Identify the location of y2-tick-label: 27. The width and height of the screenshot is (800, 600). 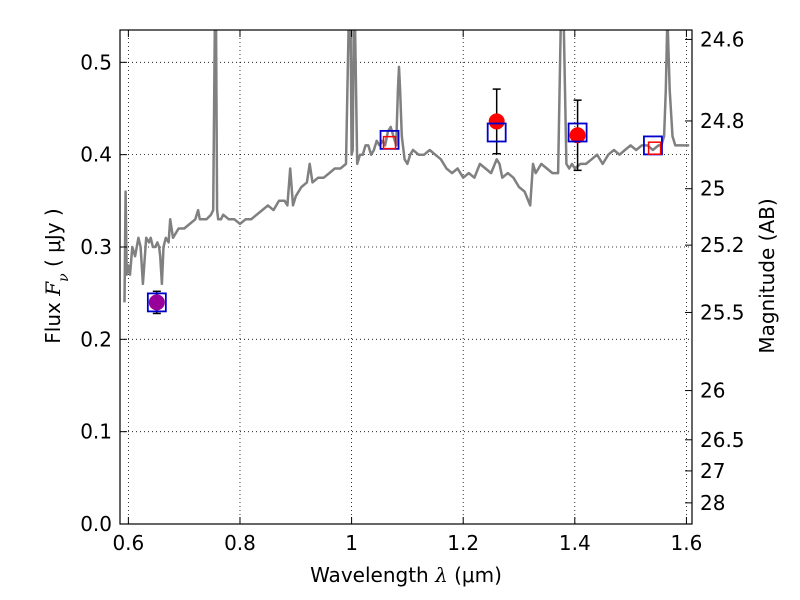
(712, 471).